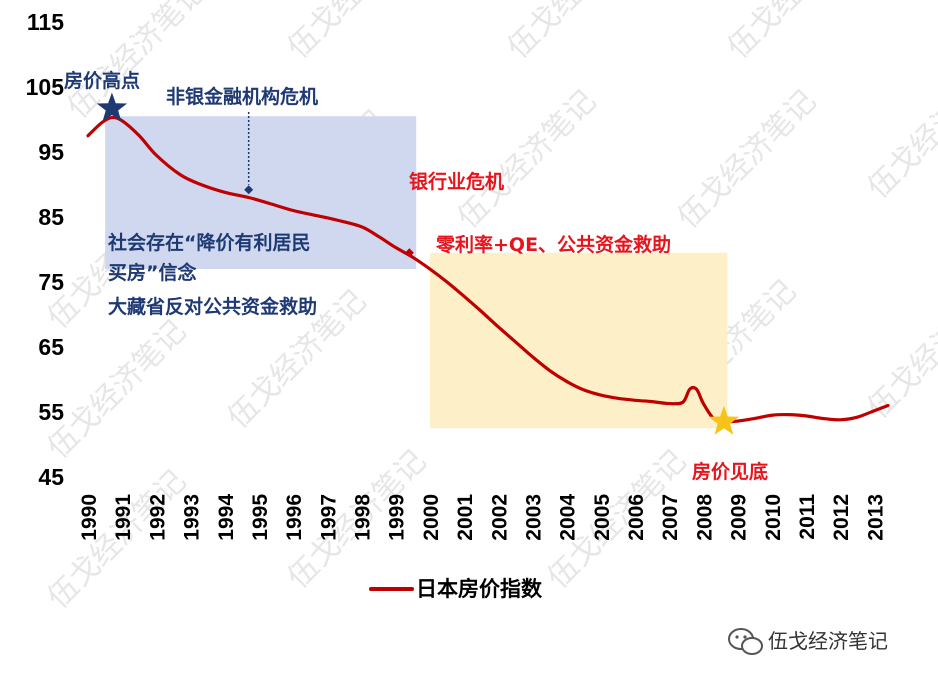 This screenshot has height=680, width=938. I want to click on x-tick-label: 2010, so click(773, 517).